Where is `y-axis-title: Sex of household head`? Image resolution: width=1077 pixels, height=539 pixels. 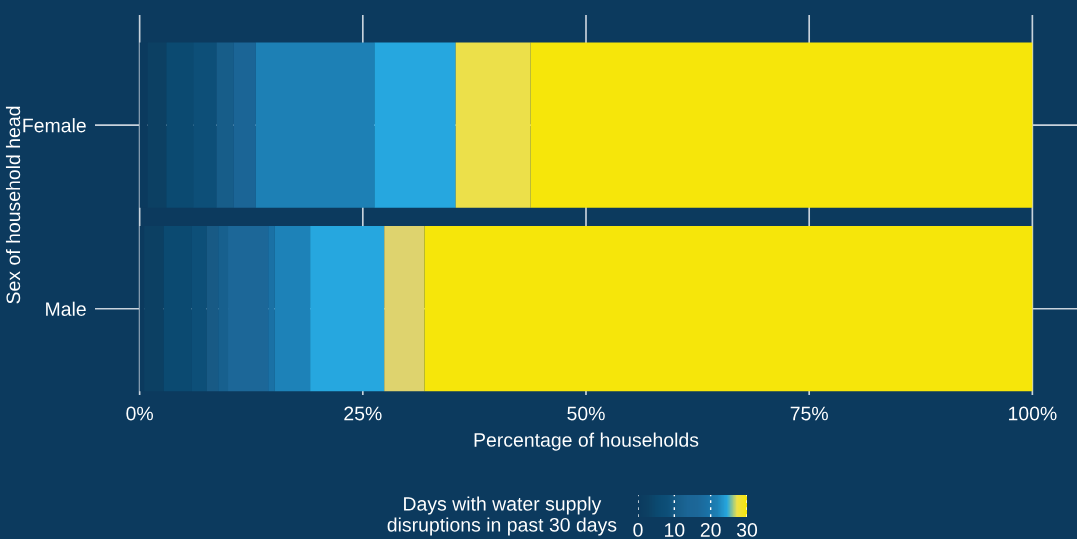
y-axis-title: Sex of household head is located at coordinates (13, 205).